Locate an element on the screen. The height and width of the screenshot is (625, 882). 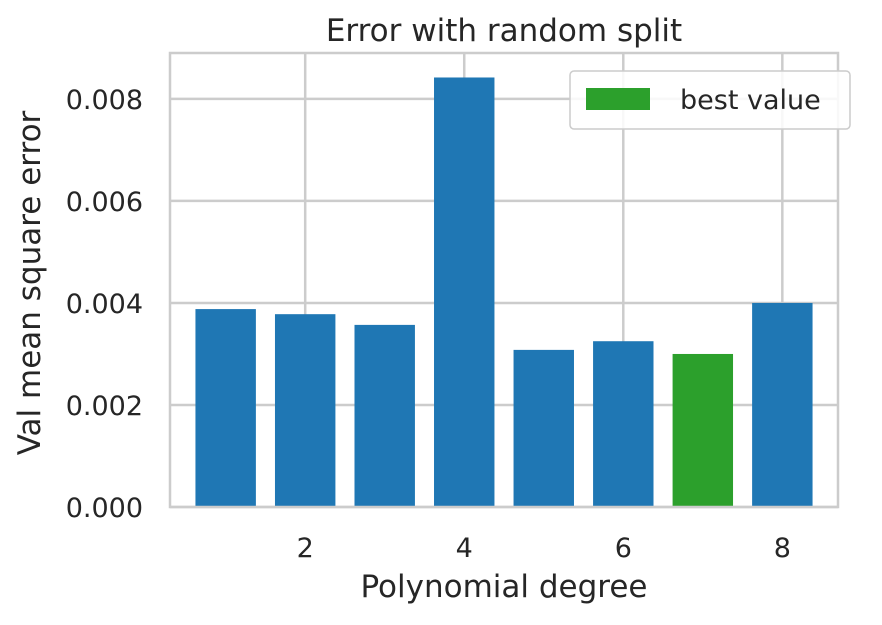
x-tick-label: 4 is located at coordinates (464, 548).